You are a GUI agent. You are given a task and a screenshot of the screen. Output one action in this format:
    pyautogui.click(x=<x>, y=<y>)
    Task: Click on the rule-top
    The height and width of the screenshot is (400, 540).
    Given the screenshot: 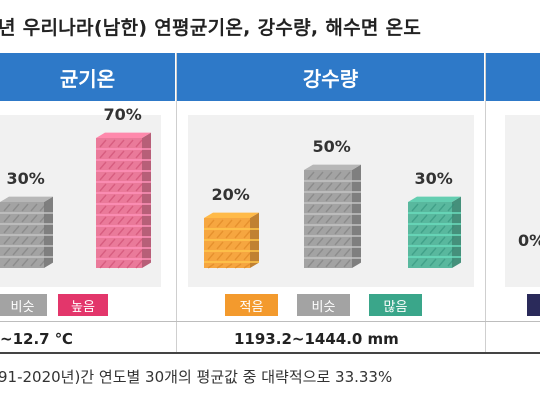 What is the action you would take?
    pyautogui.click(x=270, y=321)
    